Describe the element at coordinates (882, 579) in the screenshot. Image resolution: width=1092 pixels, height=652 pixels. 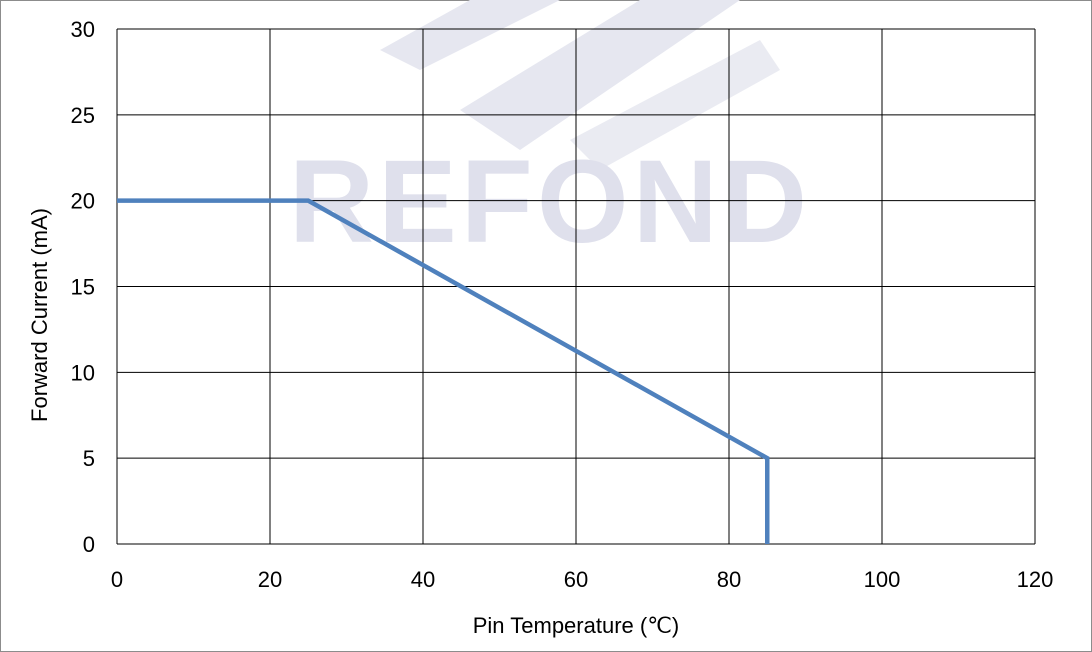
I see `x-tick-label: 100` at that location.